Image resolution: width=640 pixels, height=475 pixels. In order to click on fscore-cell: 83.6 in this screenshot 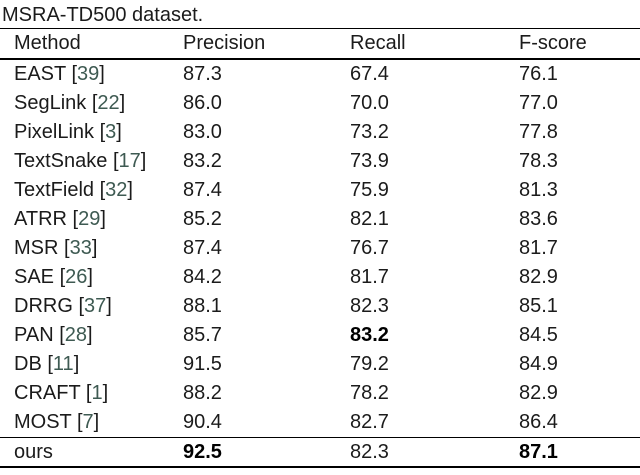, I will do `click(538, 219)`.